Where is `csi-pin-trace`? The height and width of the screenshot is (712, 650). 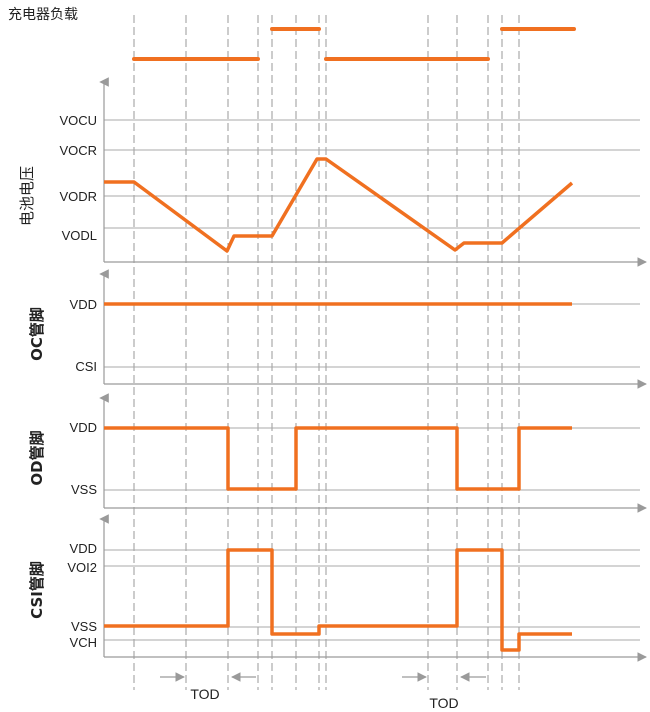 csi-pin-trace is located at coordinates (338, 600).